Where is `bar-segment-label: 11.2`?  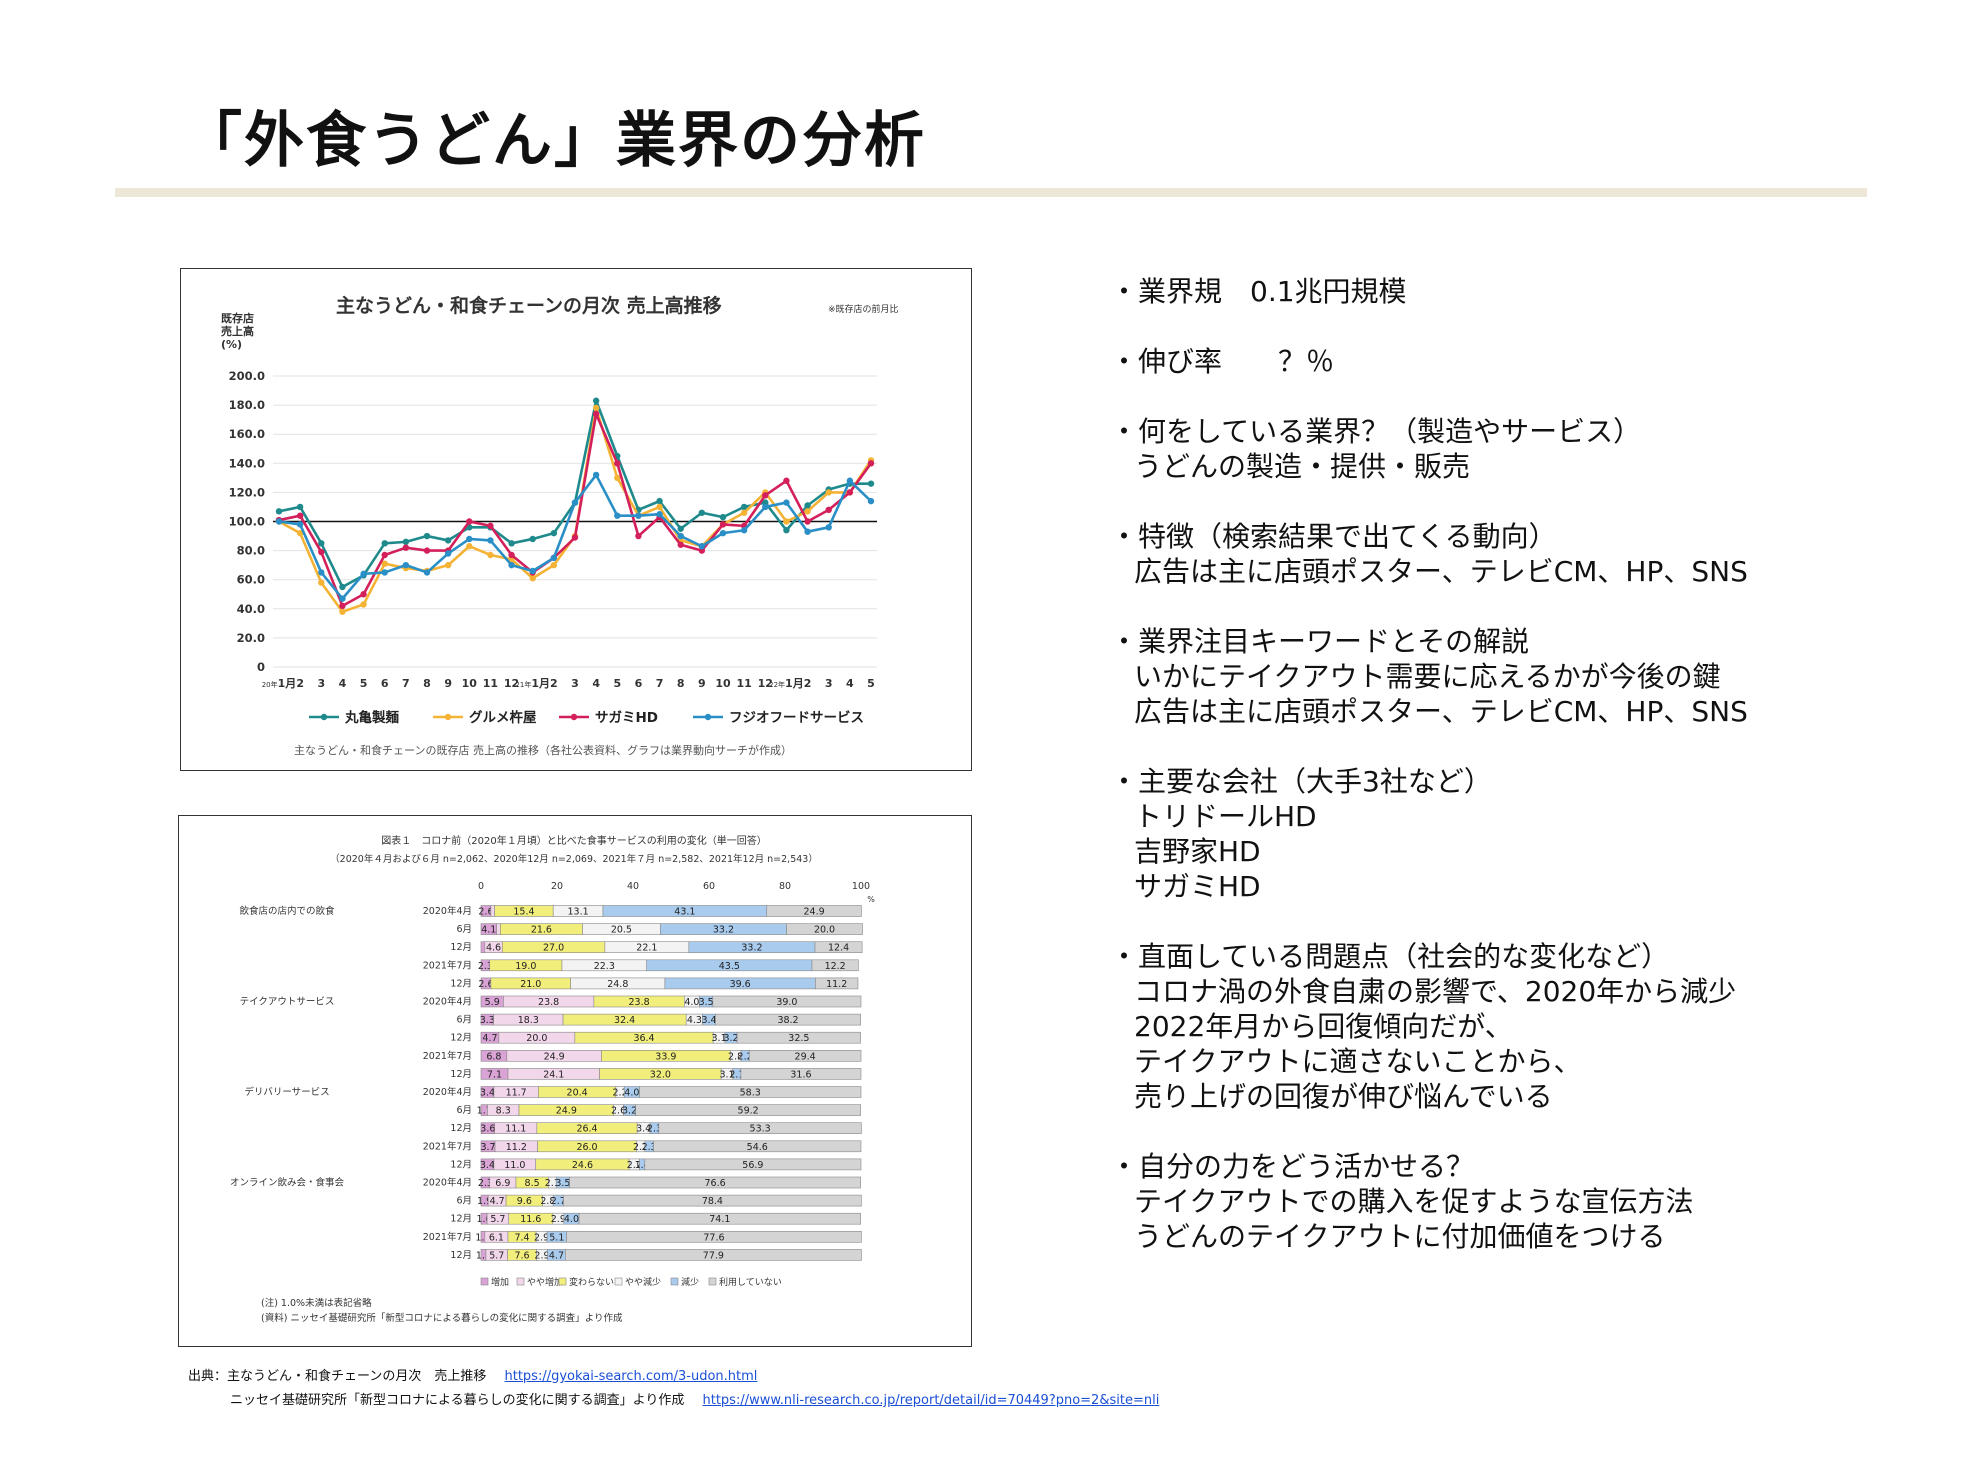
bar-segment-label: 11.2 is located at coordinates (516, 1147).